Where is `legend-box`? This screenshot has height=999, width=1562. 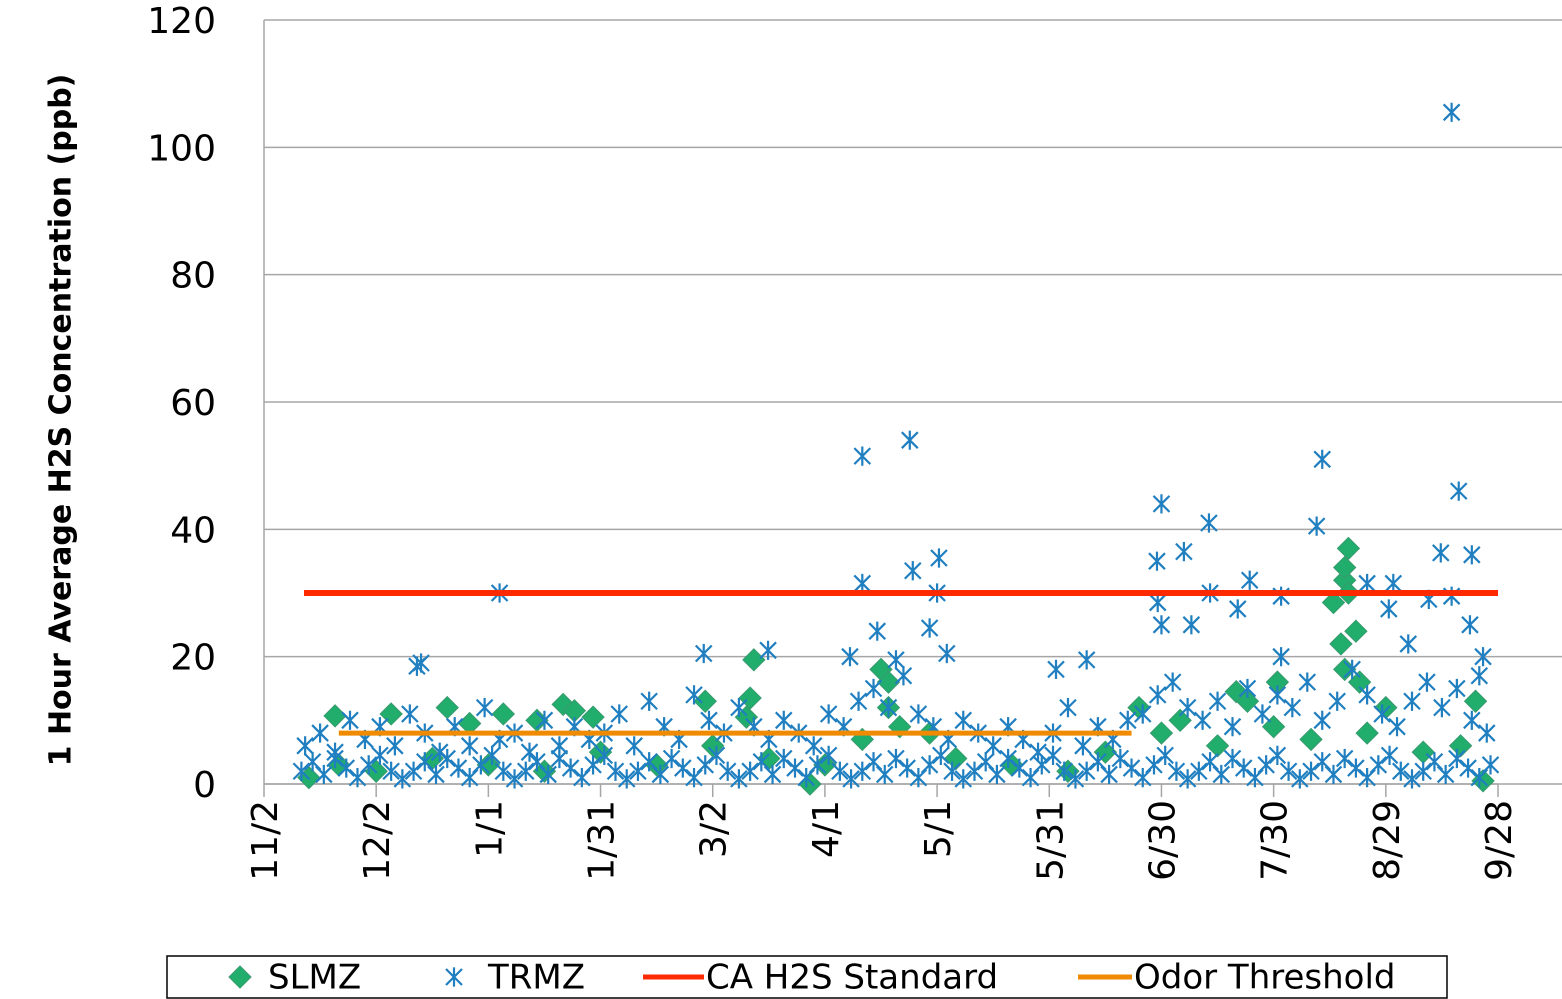
legend-box is located at coordinates (807, 977).